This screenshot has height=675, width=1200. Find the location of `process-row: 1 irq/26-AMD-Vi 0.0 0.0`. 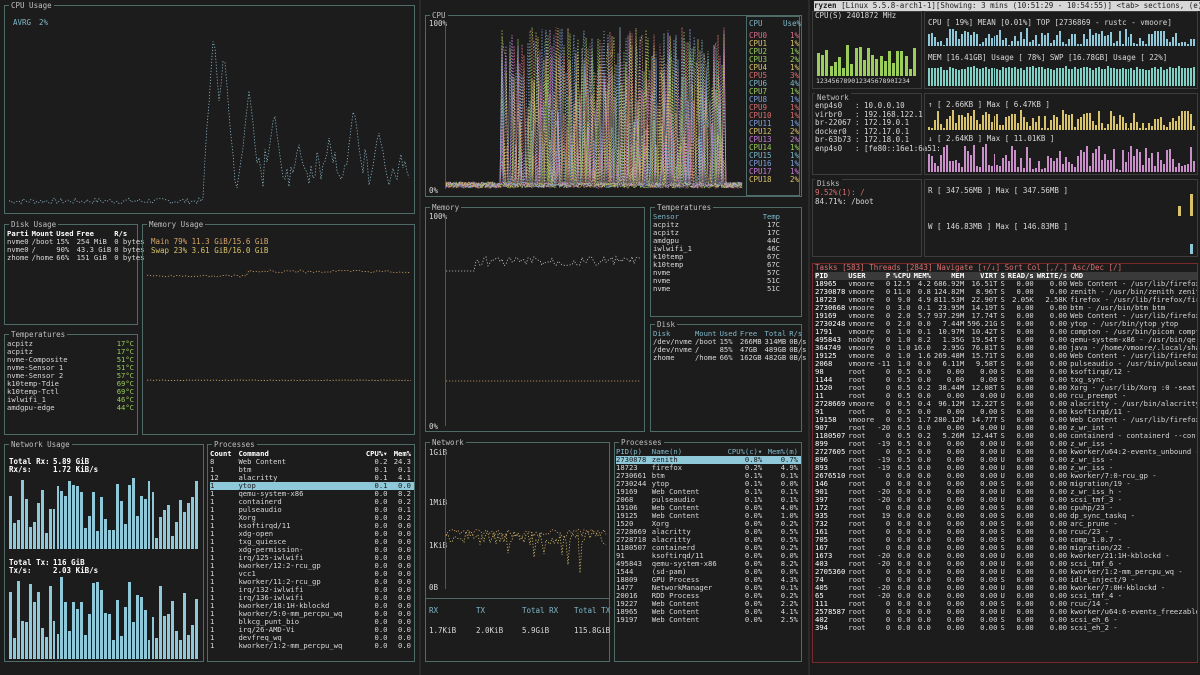

process-row: 1 irq/26-AMD-Vi 0.0 0.0 is located at coordinates (312, 630).